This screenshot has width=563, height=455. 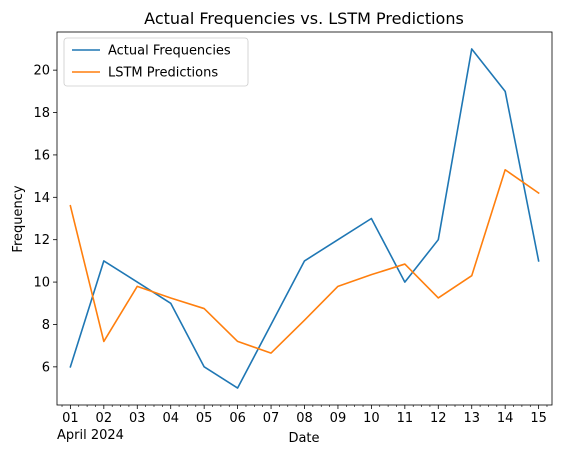 What do you see at coordinates (46, 325) in the screenshot?
I see `y-tick-label: 8` at bounding box center [46, 325].